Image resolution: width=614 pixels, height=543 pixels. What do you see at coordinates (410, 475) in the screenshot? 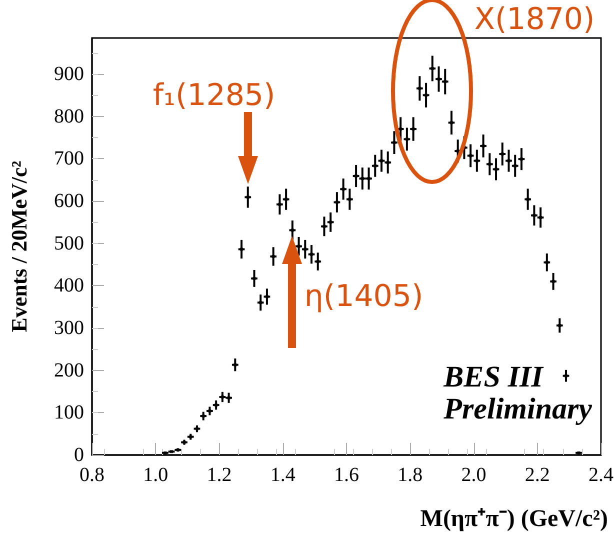
I see `x-tick-label: 1.8` at bounding box center [410, 475].